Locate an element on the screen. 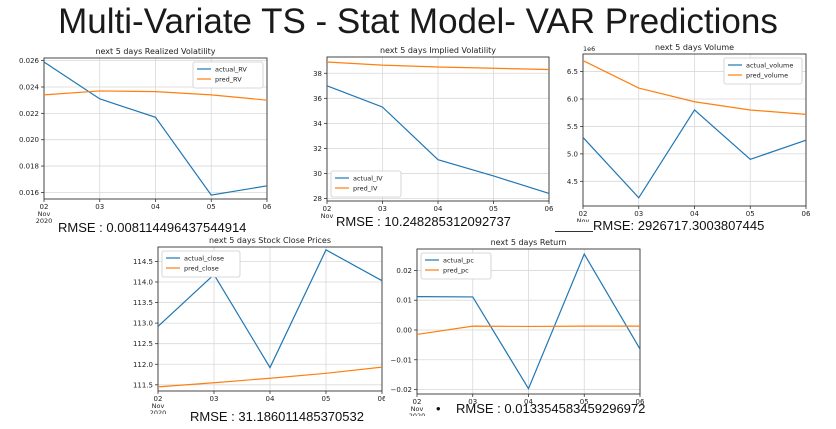 The image size is (836, 429). y-tick-label: −0.02 is located at coordinates (401, 390).